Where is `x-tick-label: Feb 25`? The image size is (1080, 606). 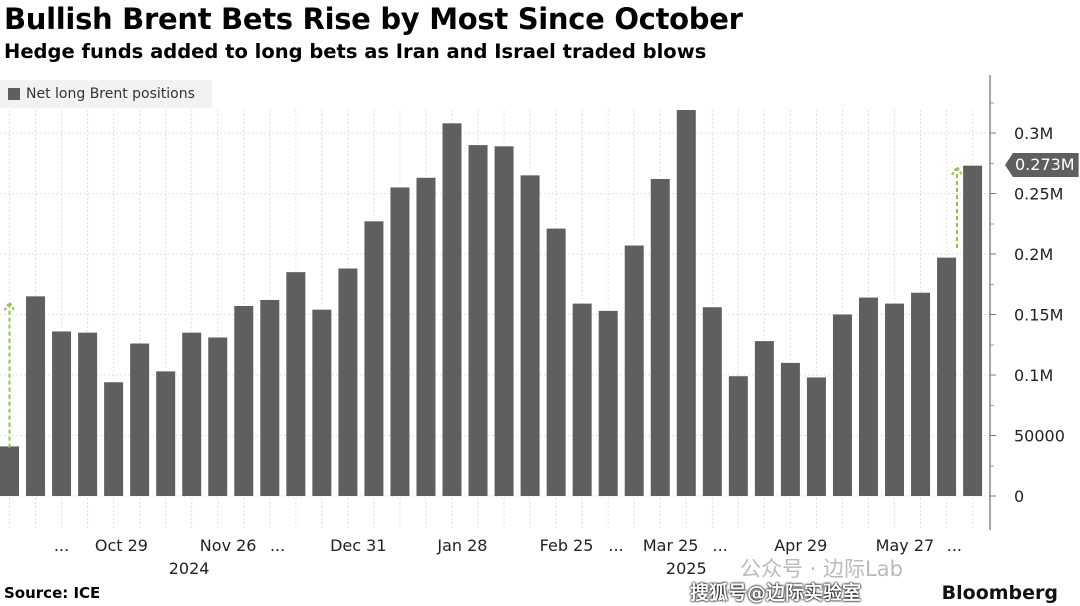
x-tick-label: Feb 25 is located at coordinates (566, 545).